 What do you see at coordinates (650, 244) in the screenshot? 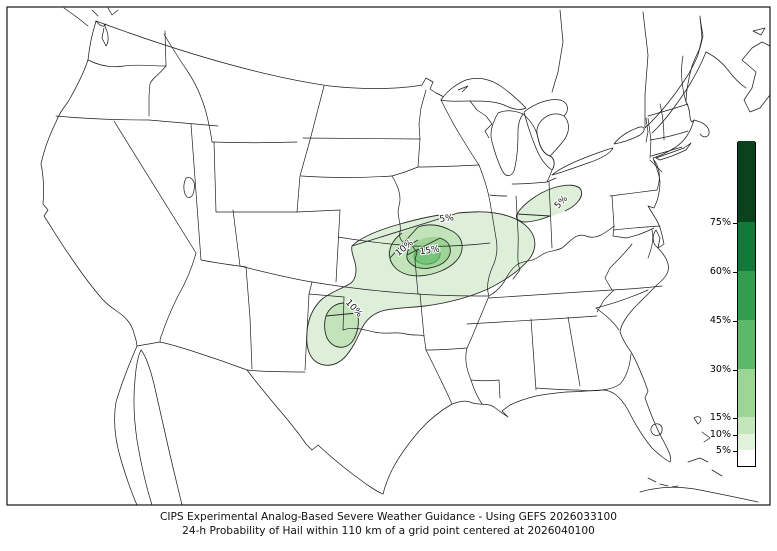
I see `border-chesapeake` at bounding box center [650, 244].